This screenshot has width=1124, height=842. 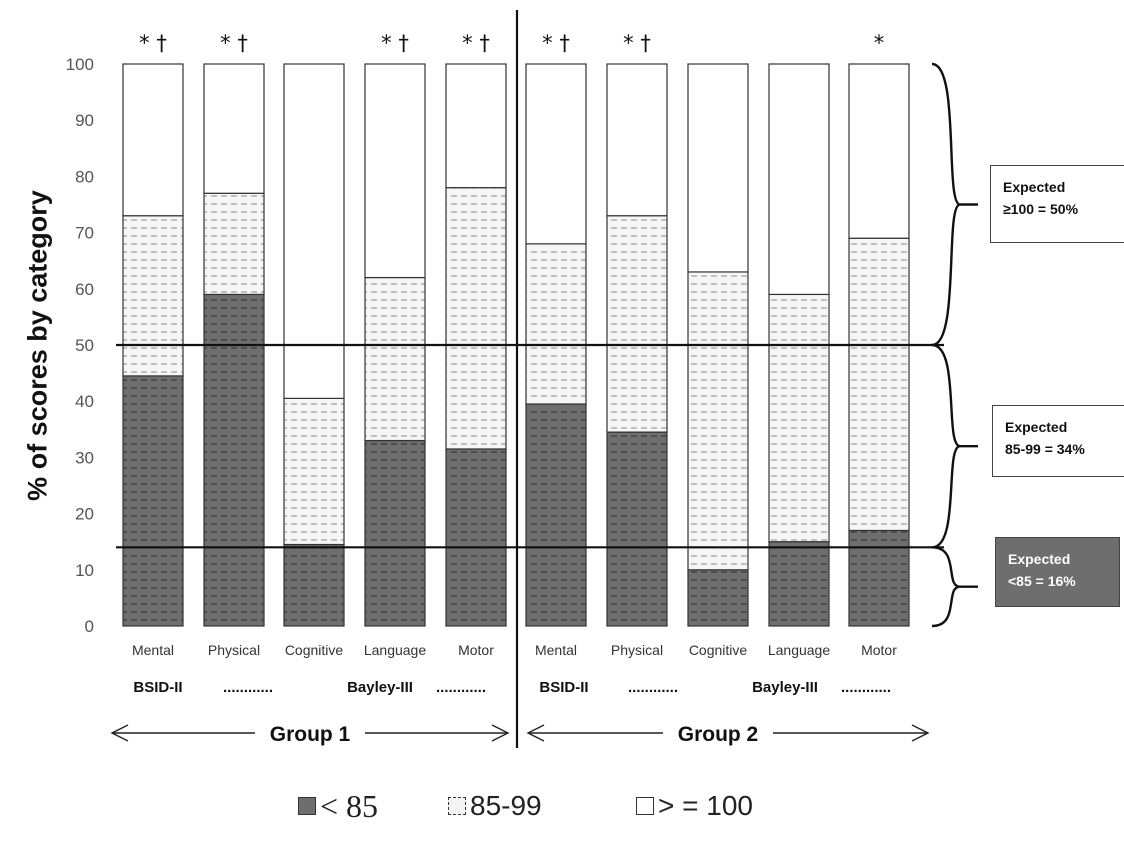 I want to click on group-arrow: Group 2, so click(x=728, y=734).